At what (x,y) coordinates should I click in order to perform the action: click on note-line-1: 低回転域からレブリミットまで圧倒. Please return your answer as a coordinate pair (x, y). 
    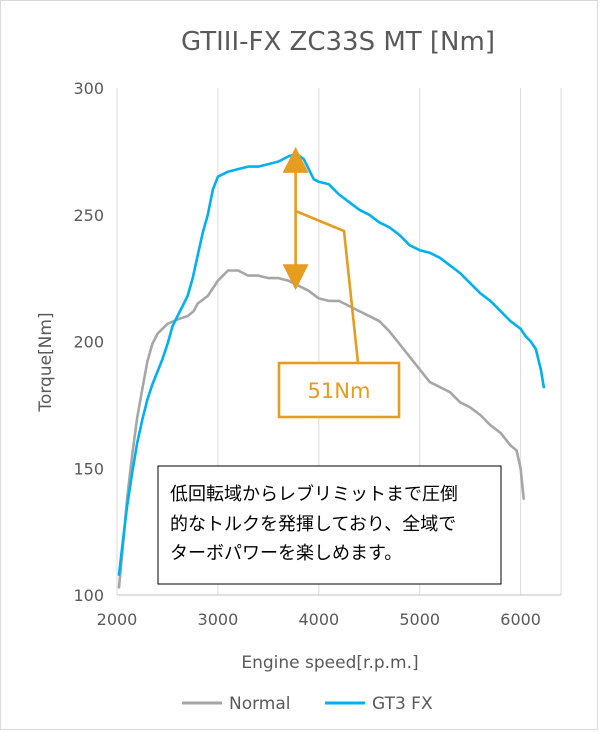
    Looking at the image, I should click on (314, 494).